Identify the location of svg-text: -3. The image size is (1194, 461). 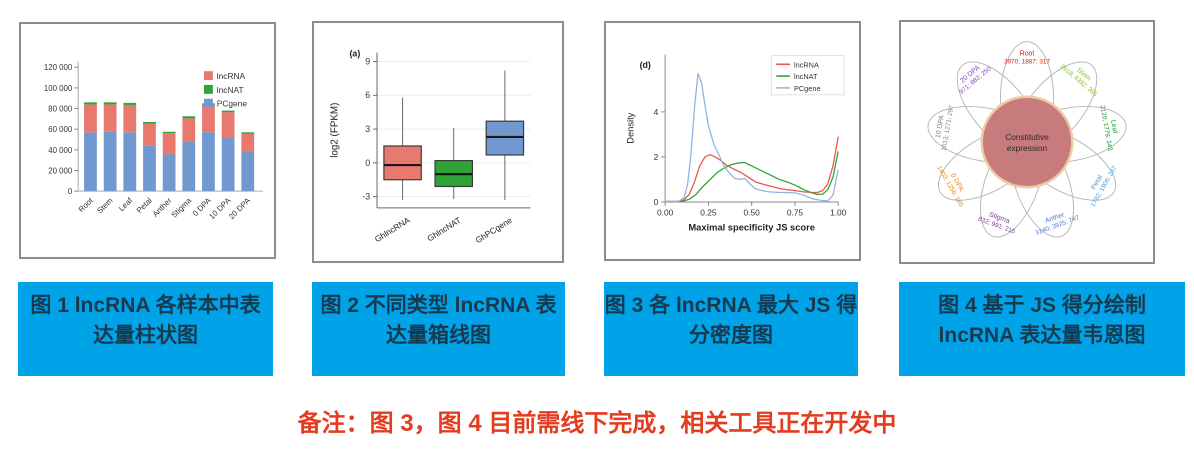
(366, 197).